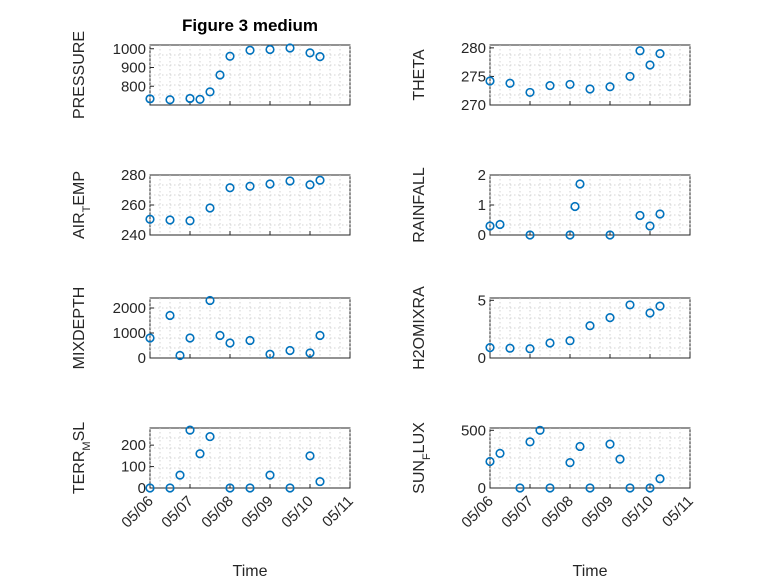 This screenshot has height=583, width=778. Describe the element at coordinates (133, 86) in the screenshot. I see `y-tick-label: 800` at that location.